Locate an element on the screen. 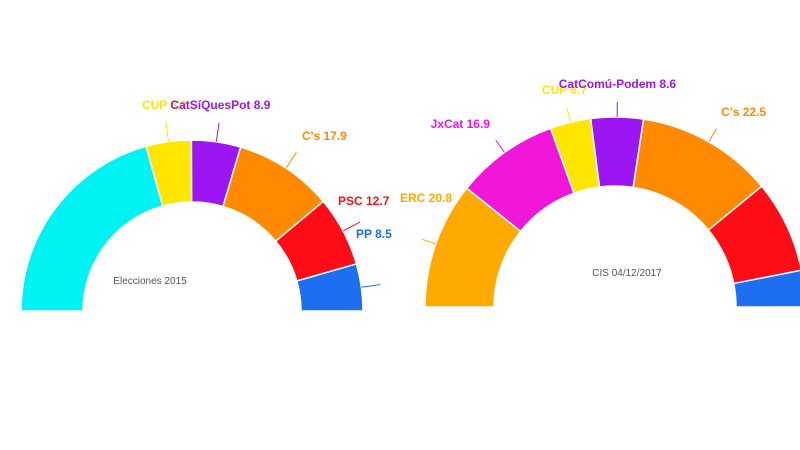  leader-line-psc is located at coordinates (351, 226).